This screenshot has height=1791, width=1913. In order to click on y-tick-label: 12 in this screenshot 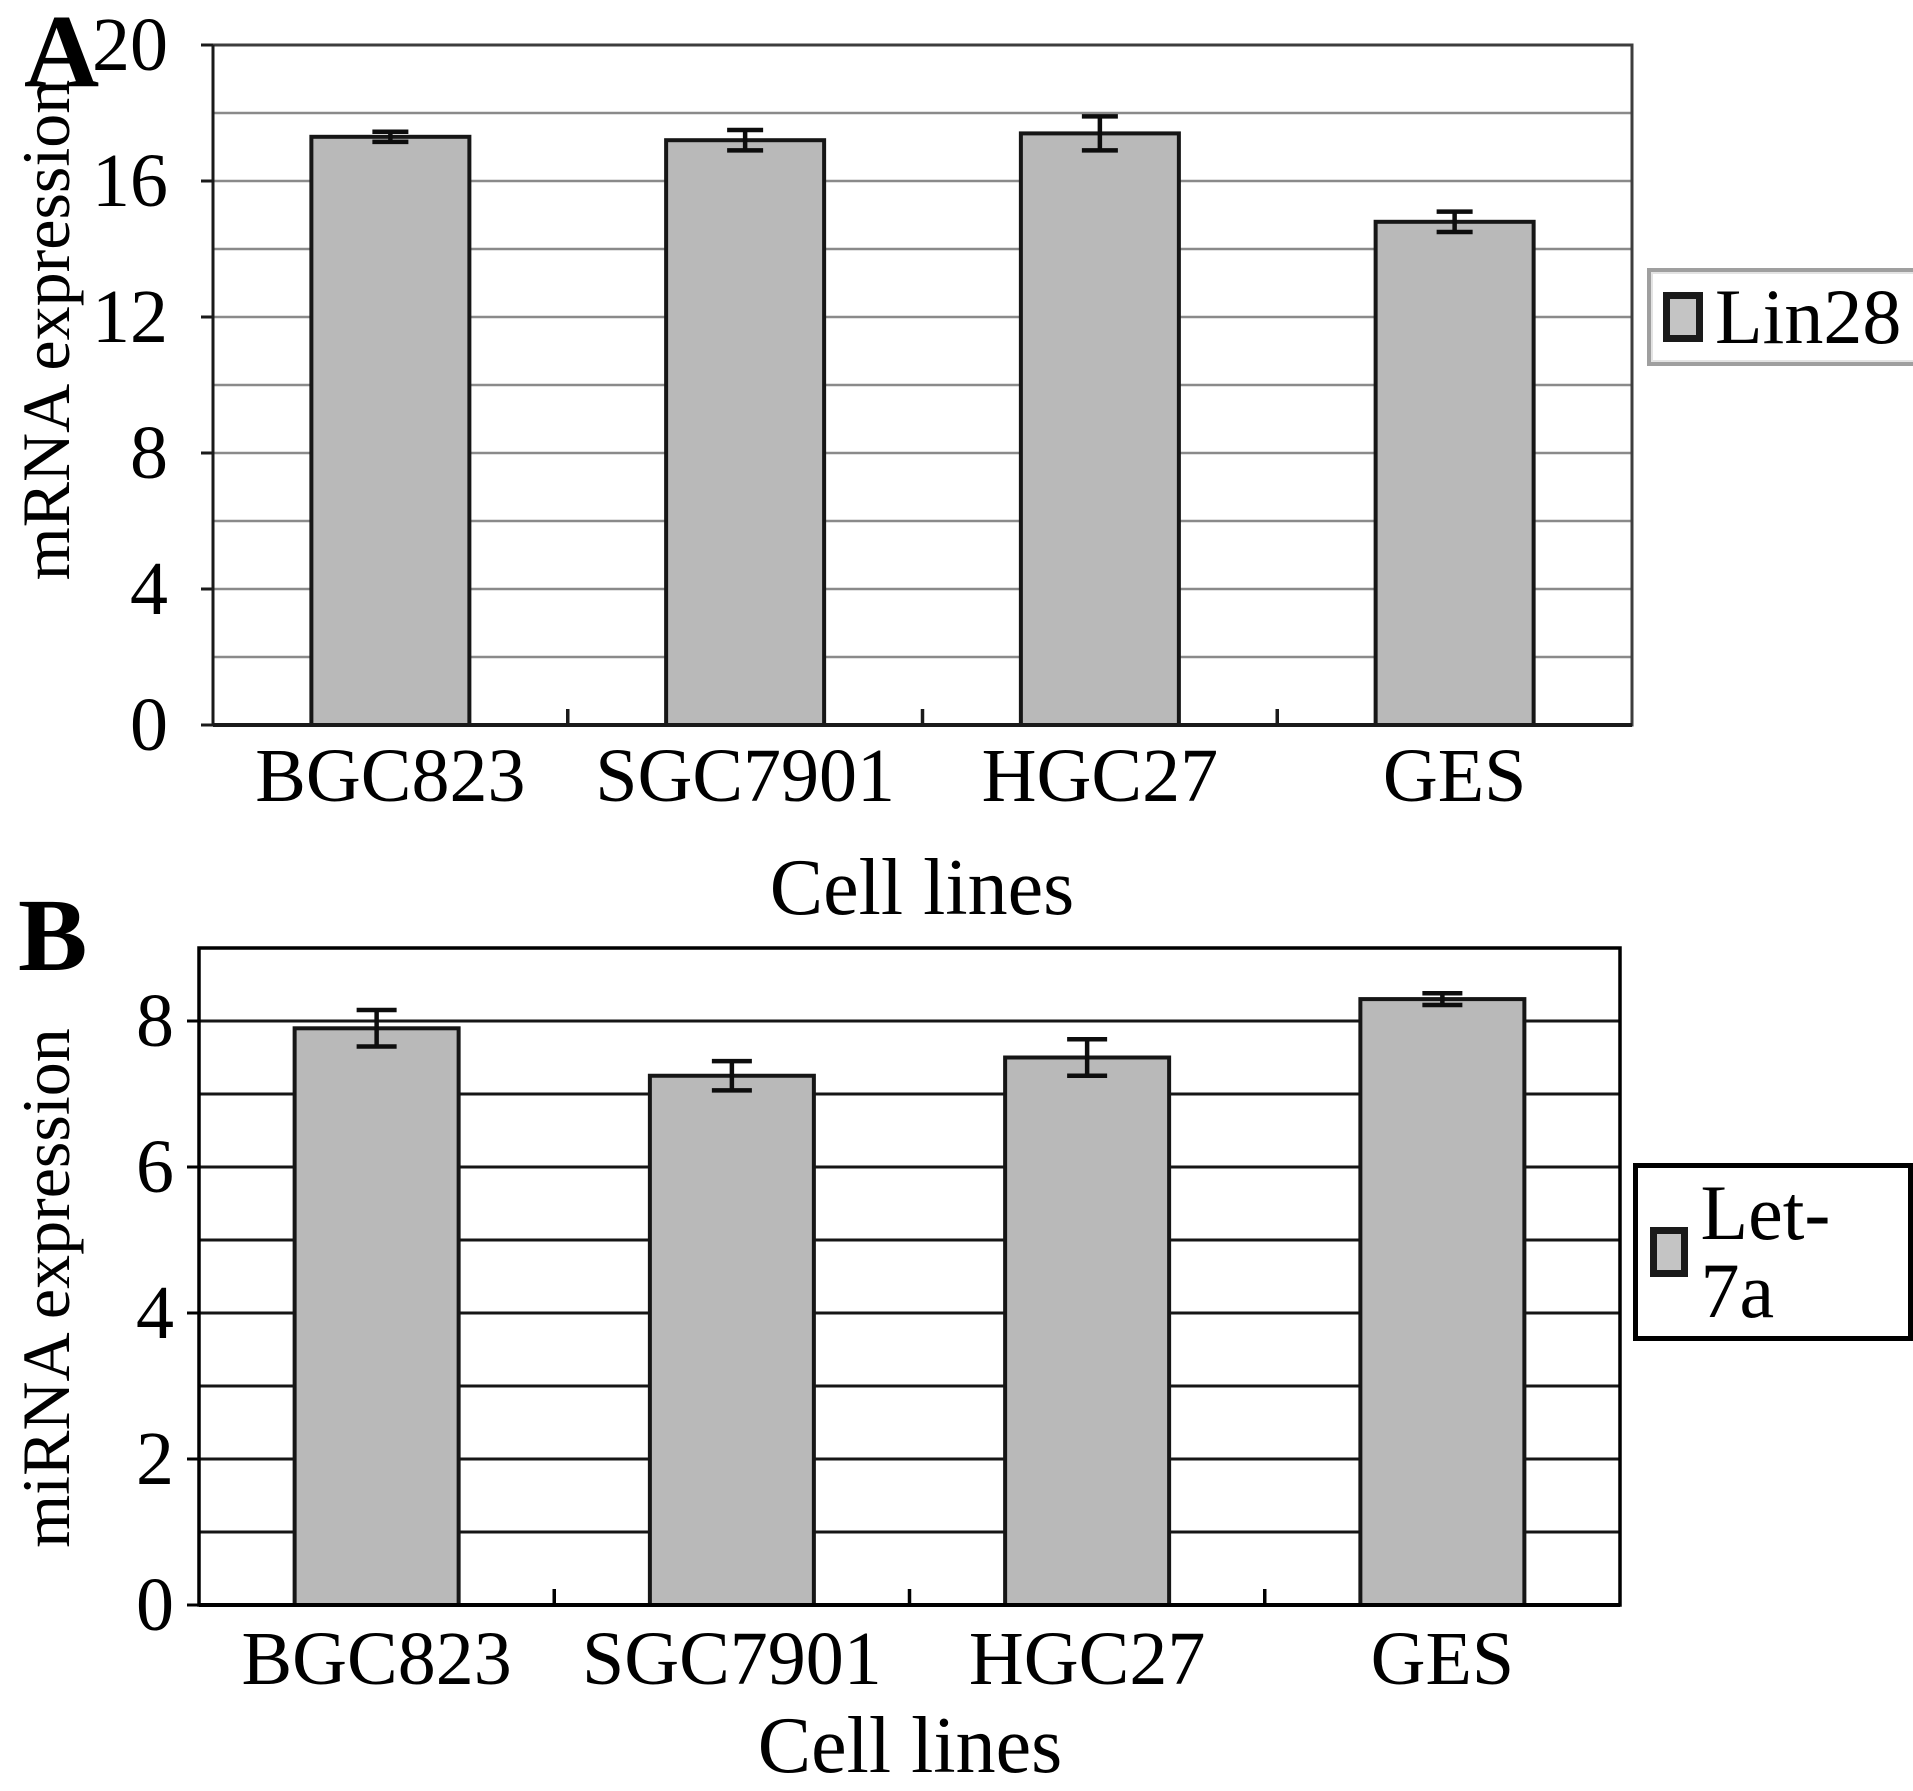, I will do `click(130, 317)`.